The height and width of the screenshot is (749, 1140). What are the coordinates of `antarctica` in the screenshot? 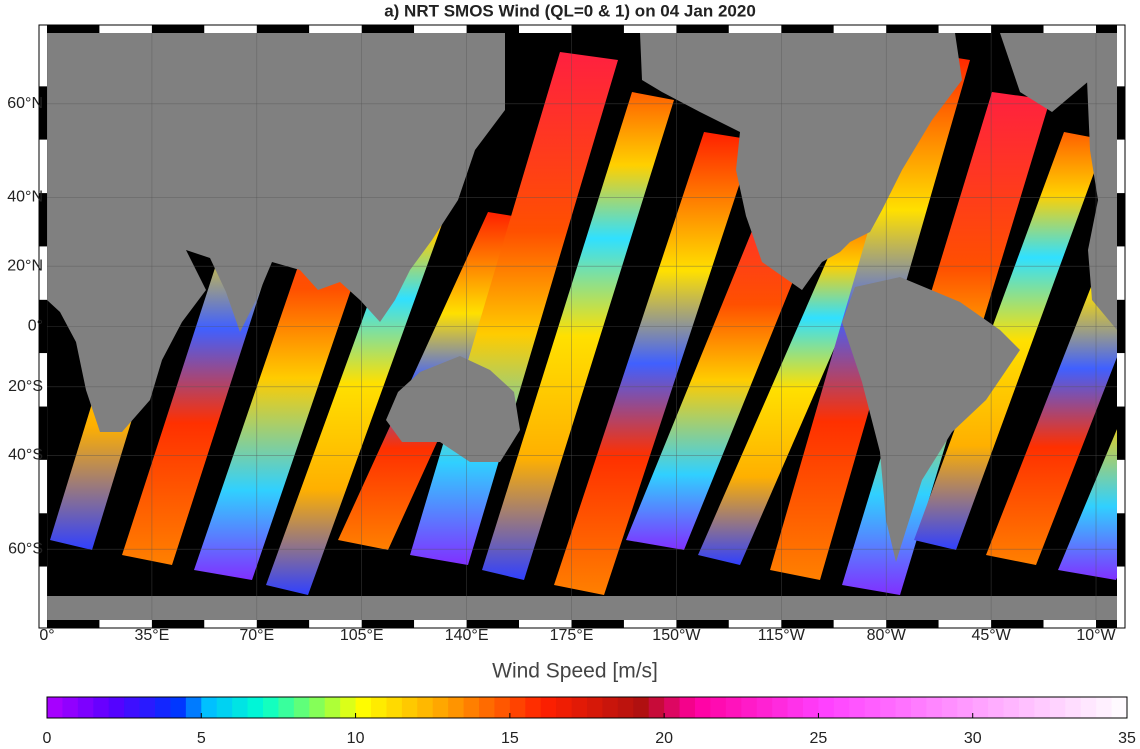 It's located at (582, 608).